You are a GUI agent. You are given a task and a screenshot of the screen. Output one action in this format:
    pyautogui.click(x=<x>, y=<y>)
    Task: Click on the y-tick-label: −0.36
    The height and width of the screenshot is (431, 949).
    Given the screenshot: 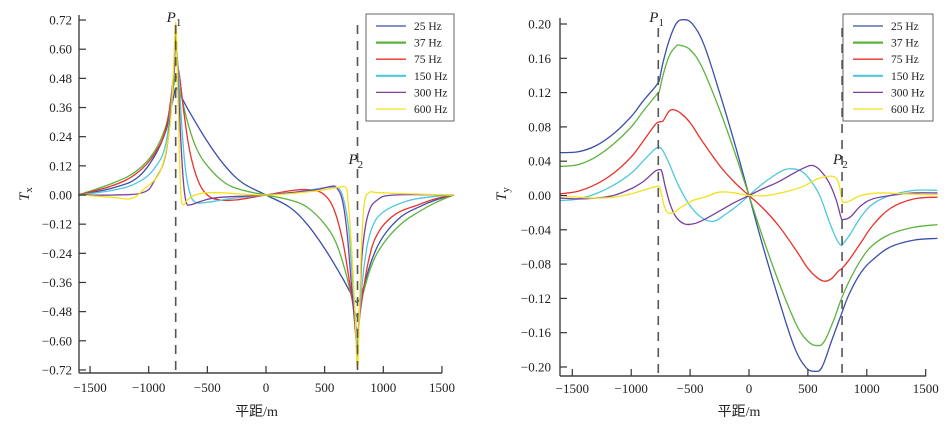 What is the action you would take?
    pyautogui.click(x=57, y=282)
    